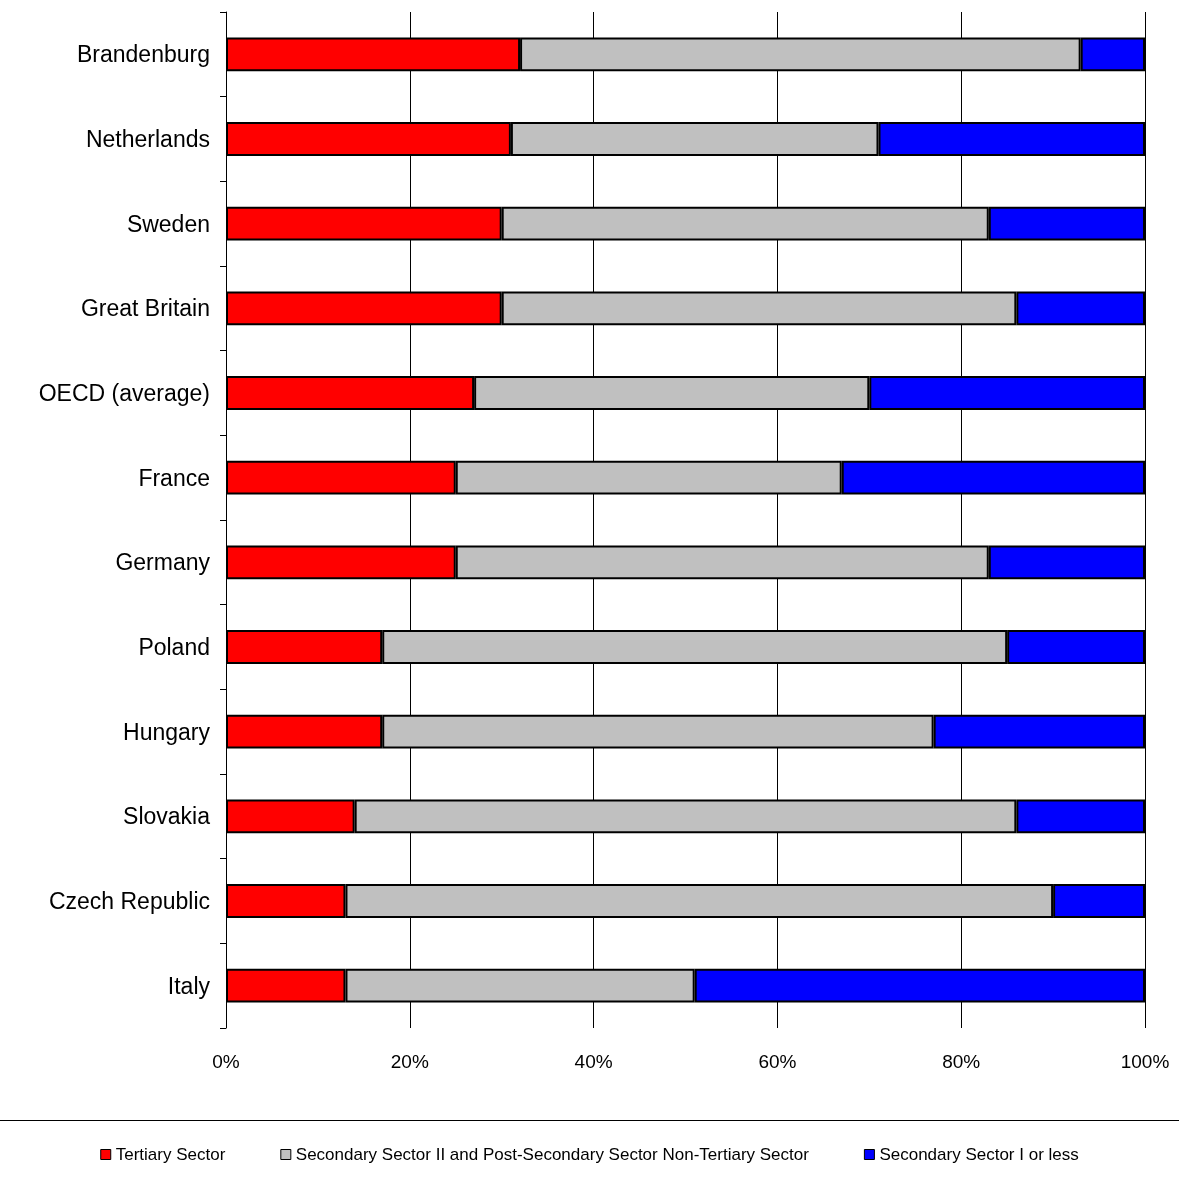 Image resolution: width=1179 pixels, height=1182 pixels. I want to click on legend-label: Tertiary Sector, so click(170, 1154).